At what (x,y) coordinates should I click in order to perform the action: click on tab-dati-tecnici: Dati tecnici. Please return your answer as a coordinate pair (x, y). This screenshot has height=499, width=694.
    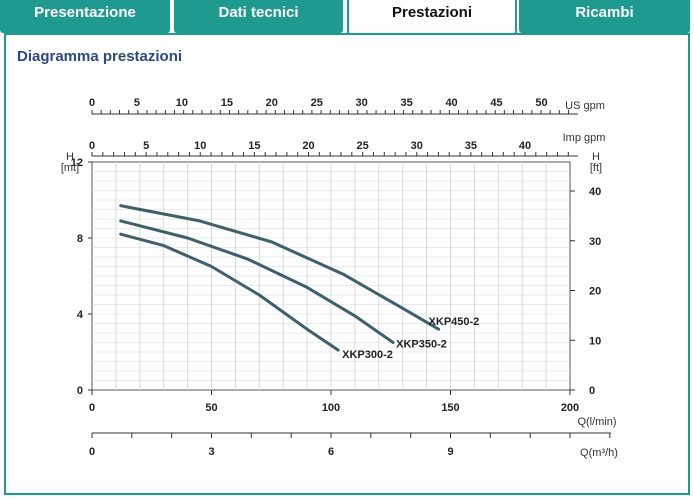
    Looking at the image, I should click on (258, 16).